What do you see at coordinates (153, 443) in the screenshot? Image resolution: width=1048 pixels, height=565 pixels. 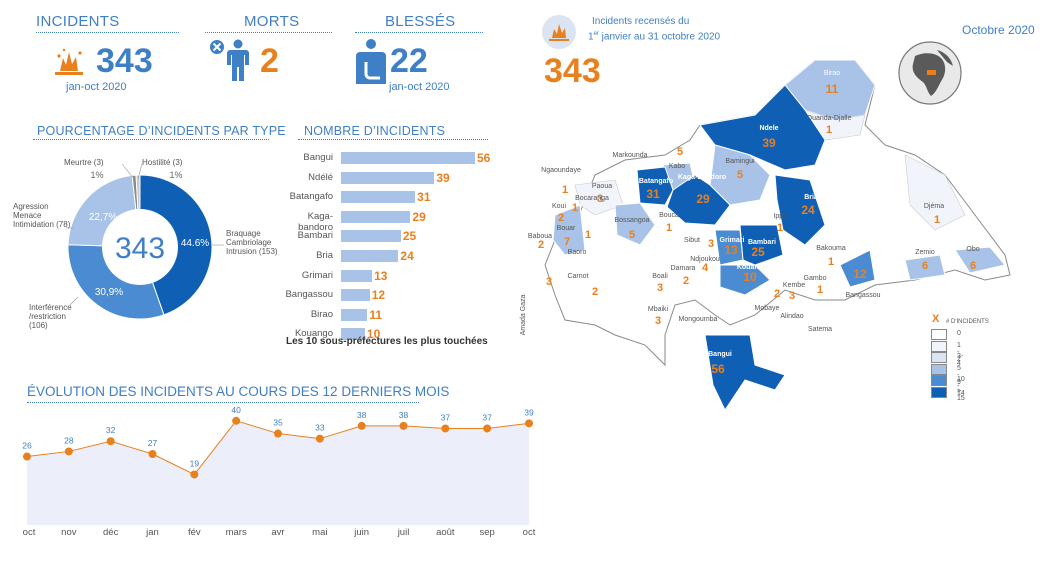 I see `data-label: 27` at bounding box center [153, 443].